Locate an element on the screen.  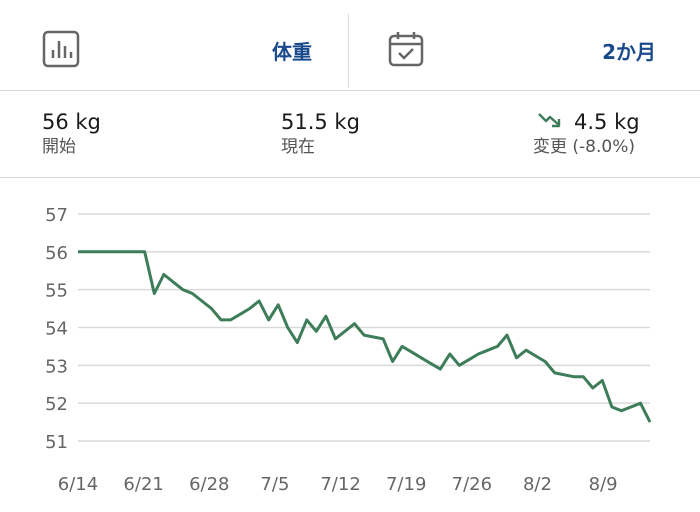
x-axis-ticks: 6/14 6/21 6/28 7/5 7/12 7/19 7/26 8/2 8/9 is located at coordinates (338, 484).